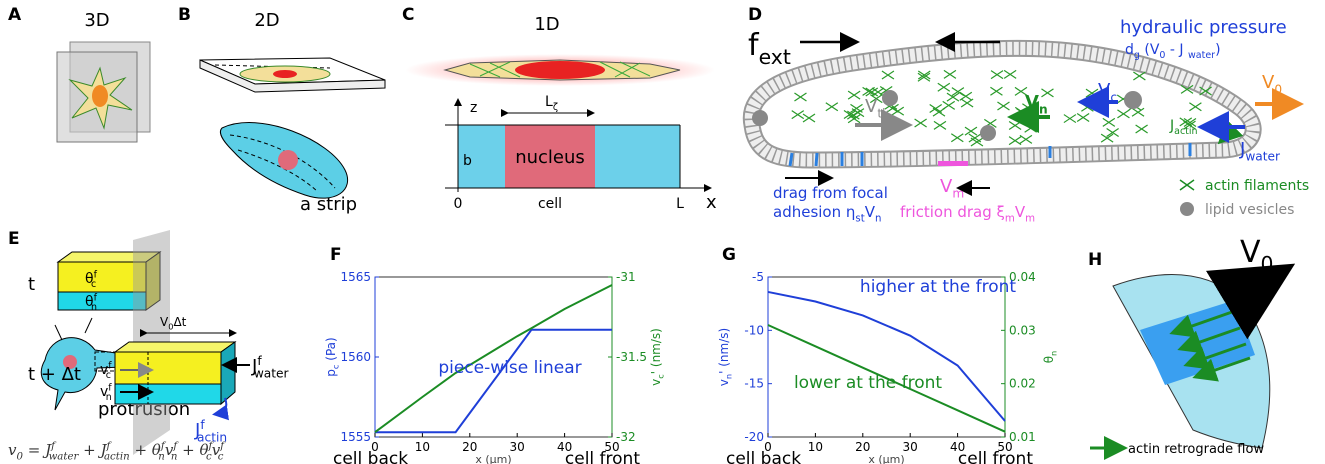  What do you see at coordinates (611, 447) in the screenshot?
I see `x-tick-label: 50` at bounding box center [611, 447].